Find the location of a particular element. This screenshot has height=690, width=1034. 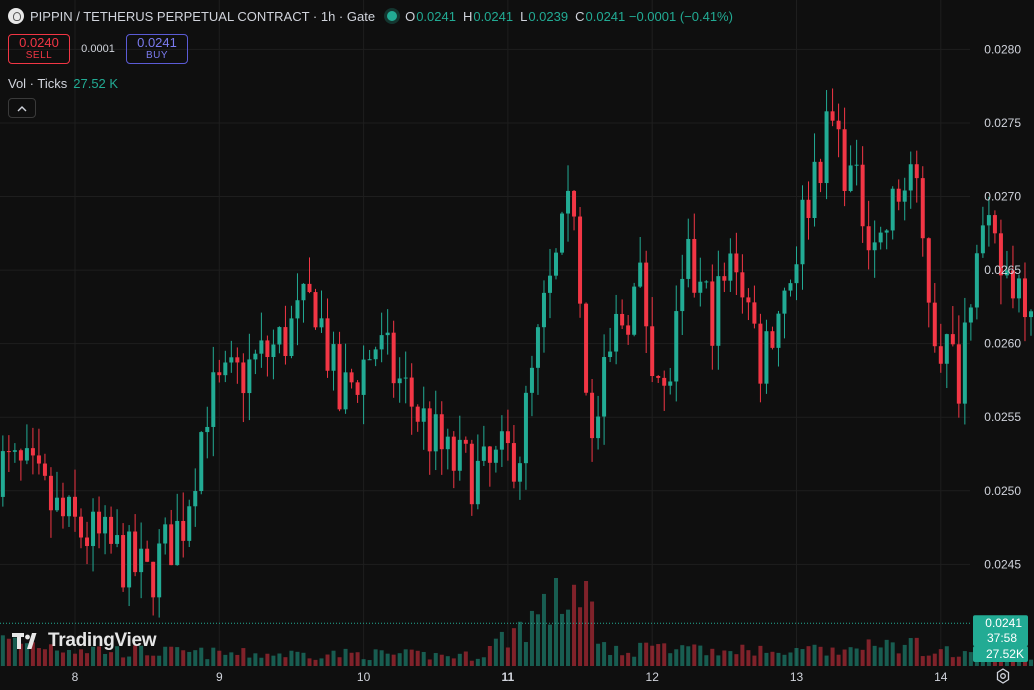

chart-settings-button is located at coordinates (1003, 676).